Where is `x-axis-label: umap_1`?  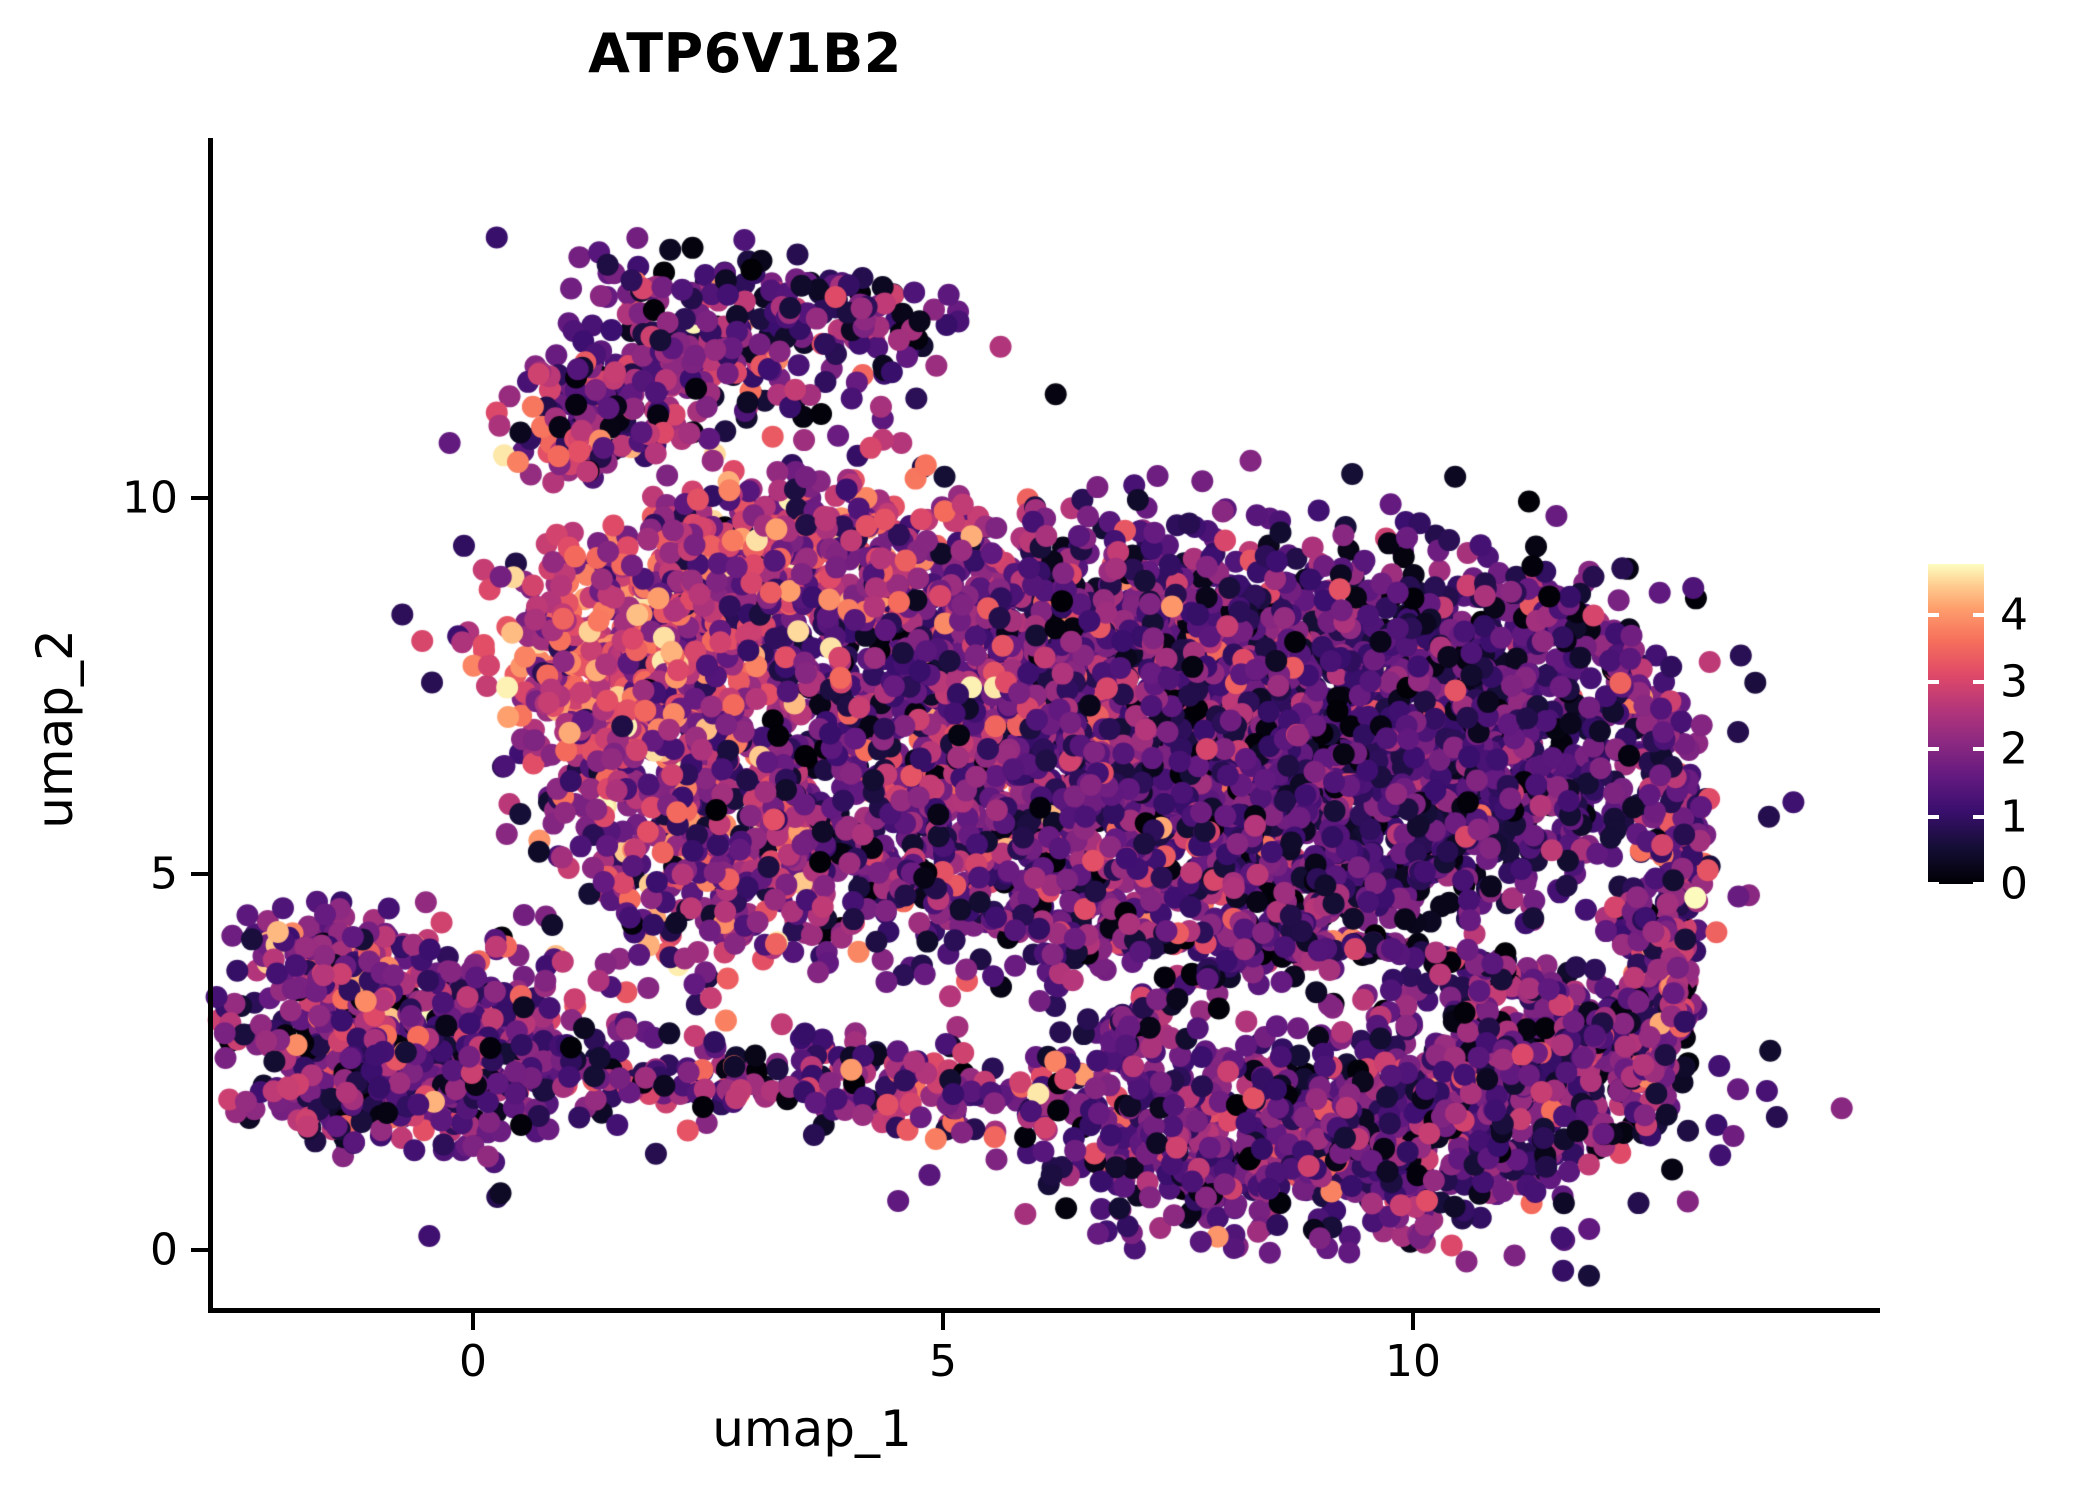
x-axis-label: umap_1 is located at coordinates (812, 1429).